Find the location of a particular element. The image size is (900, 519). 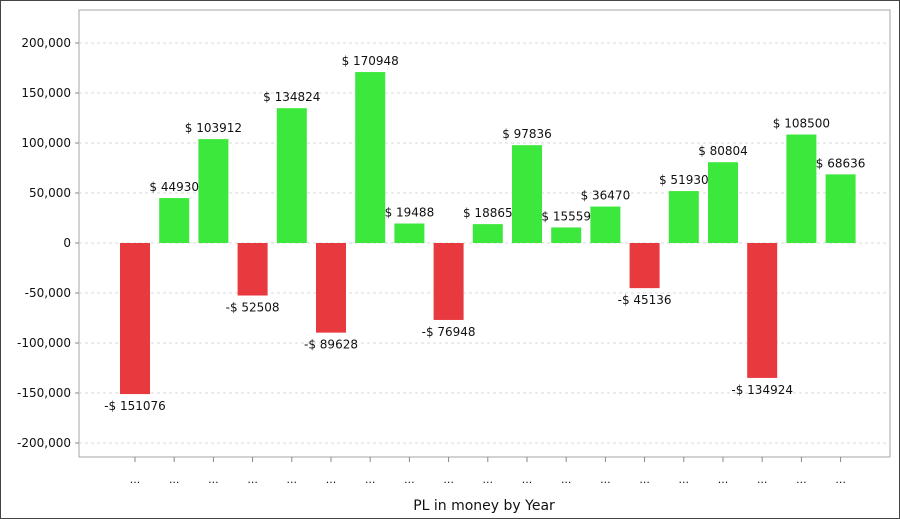

data-label: -$ 45136 is located at coordinates (645, 300).